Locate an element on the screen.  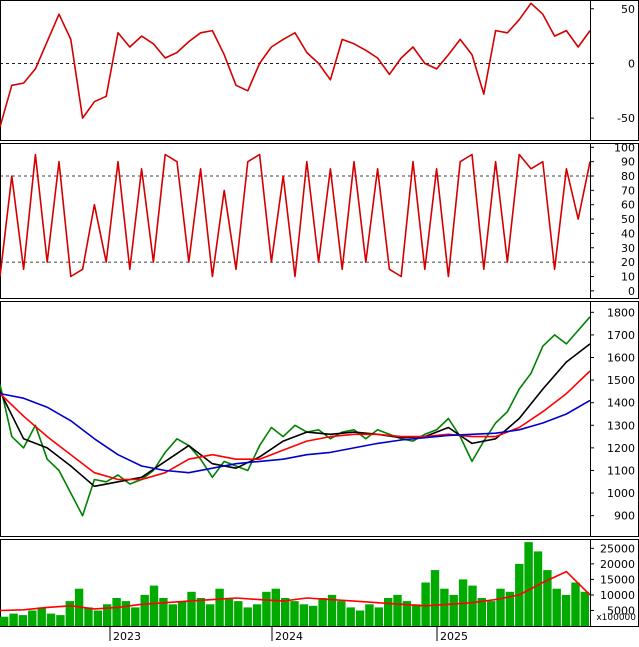
y-tick-label-2-3: 1500 is located at coordinates (621, 380).